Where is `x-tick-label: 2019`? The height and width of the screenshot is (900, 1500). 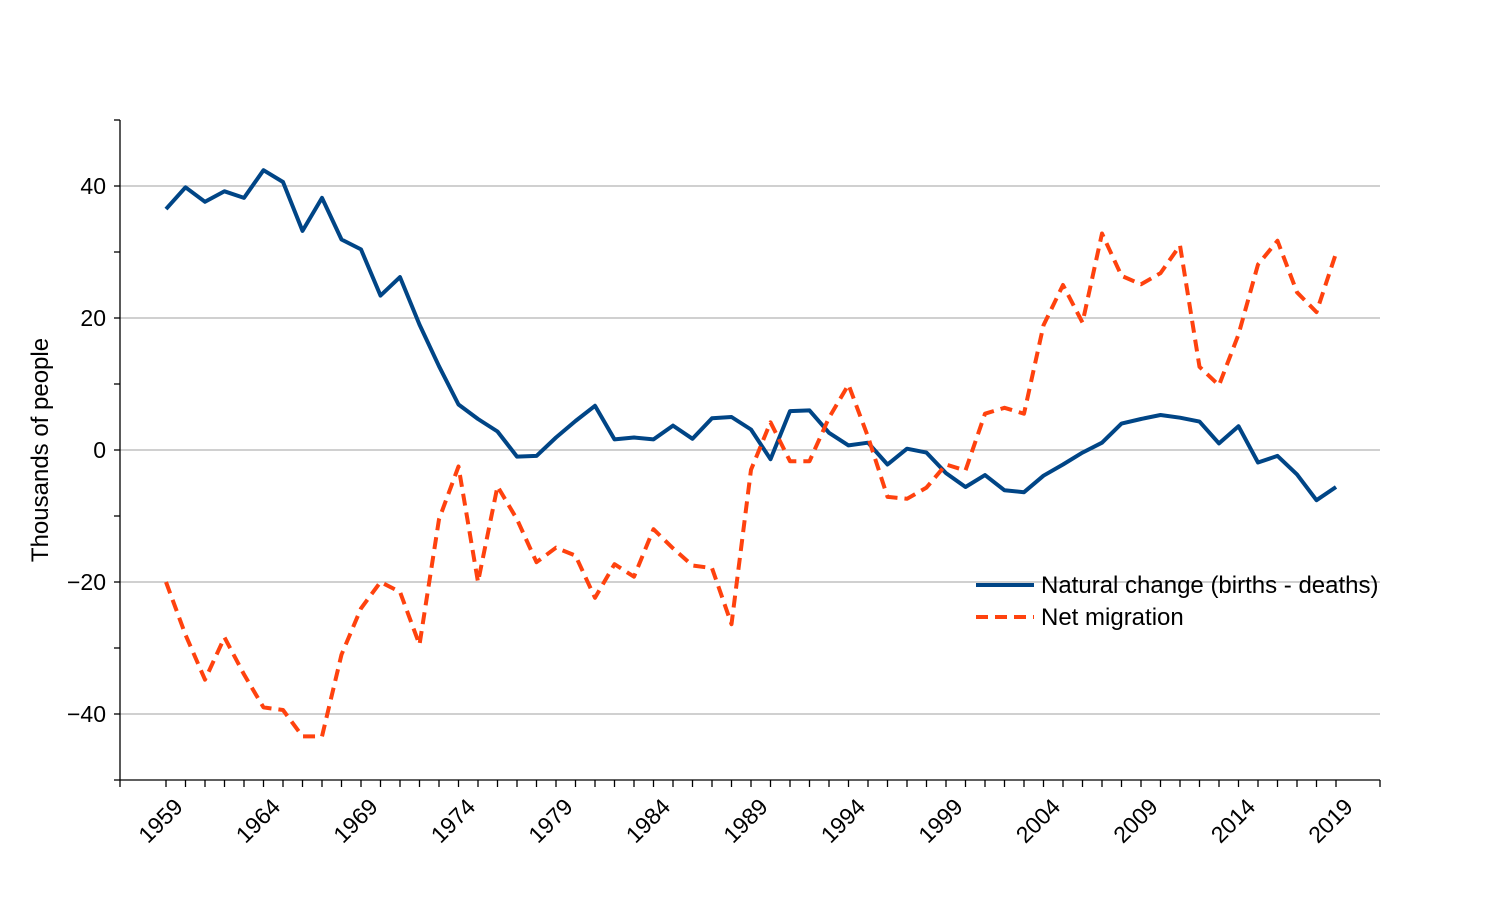 x-tick-label: 2019 is located at coordinates (1330, 820).